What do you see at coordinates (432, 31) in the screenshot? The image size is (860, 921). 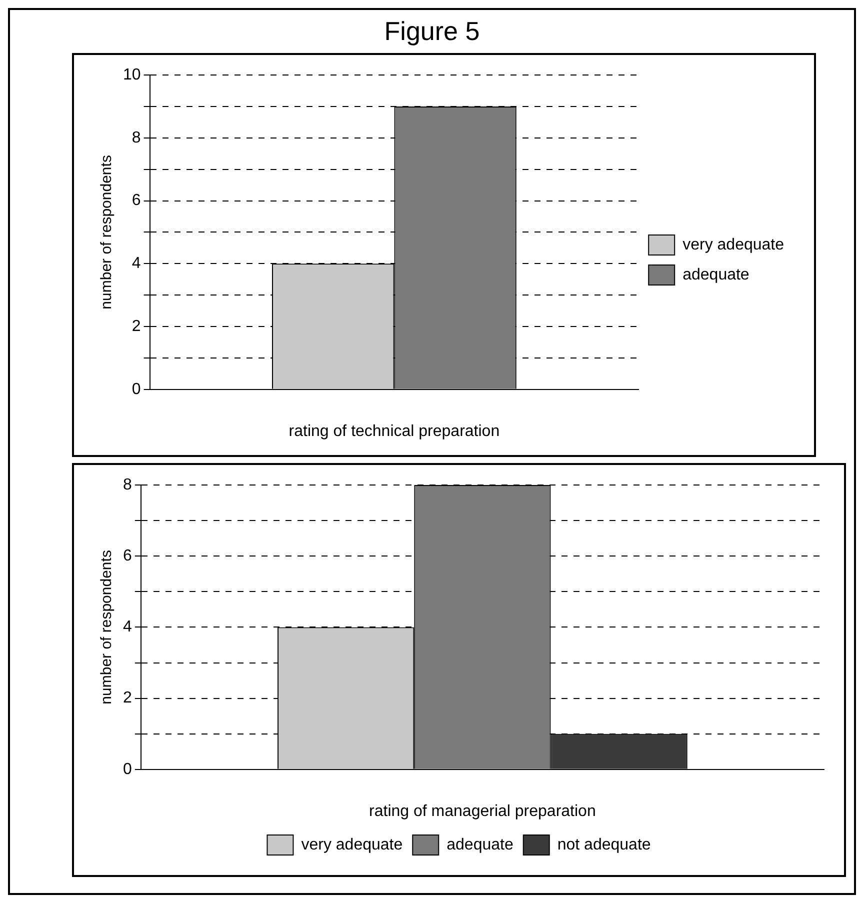 I see `chart-title: Figure 5` at bounding box center [432, 31].